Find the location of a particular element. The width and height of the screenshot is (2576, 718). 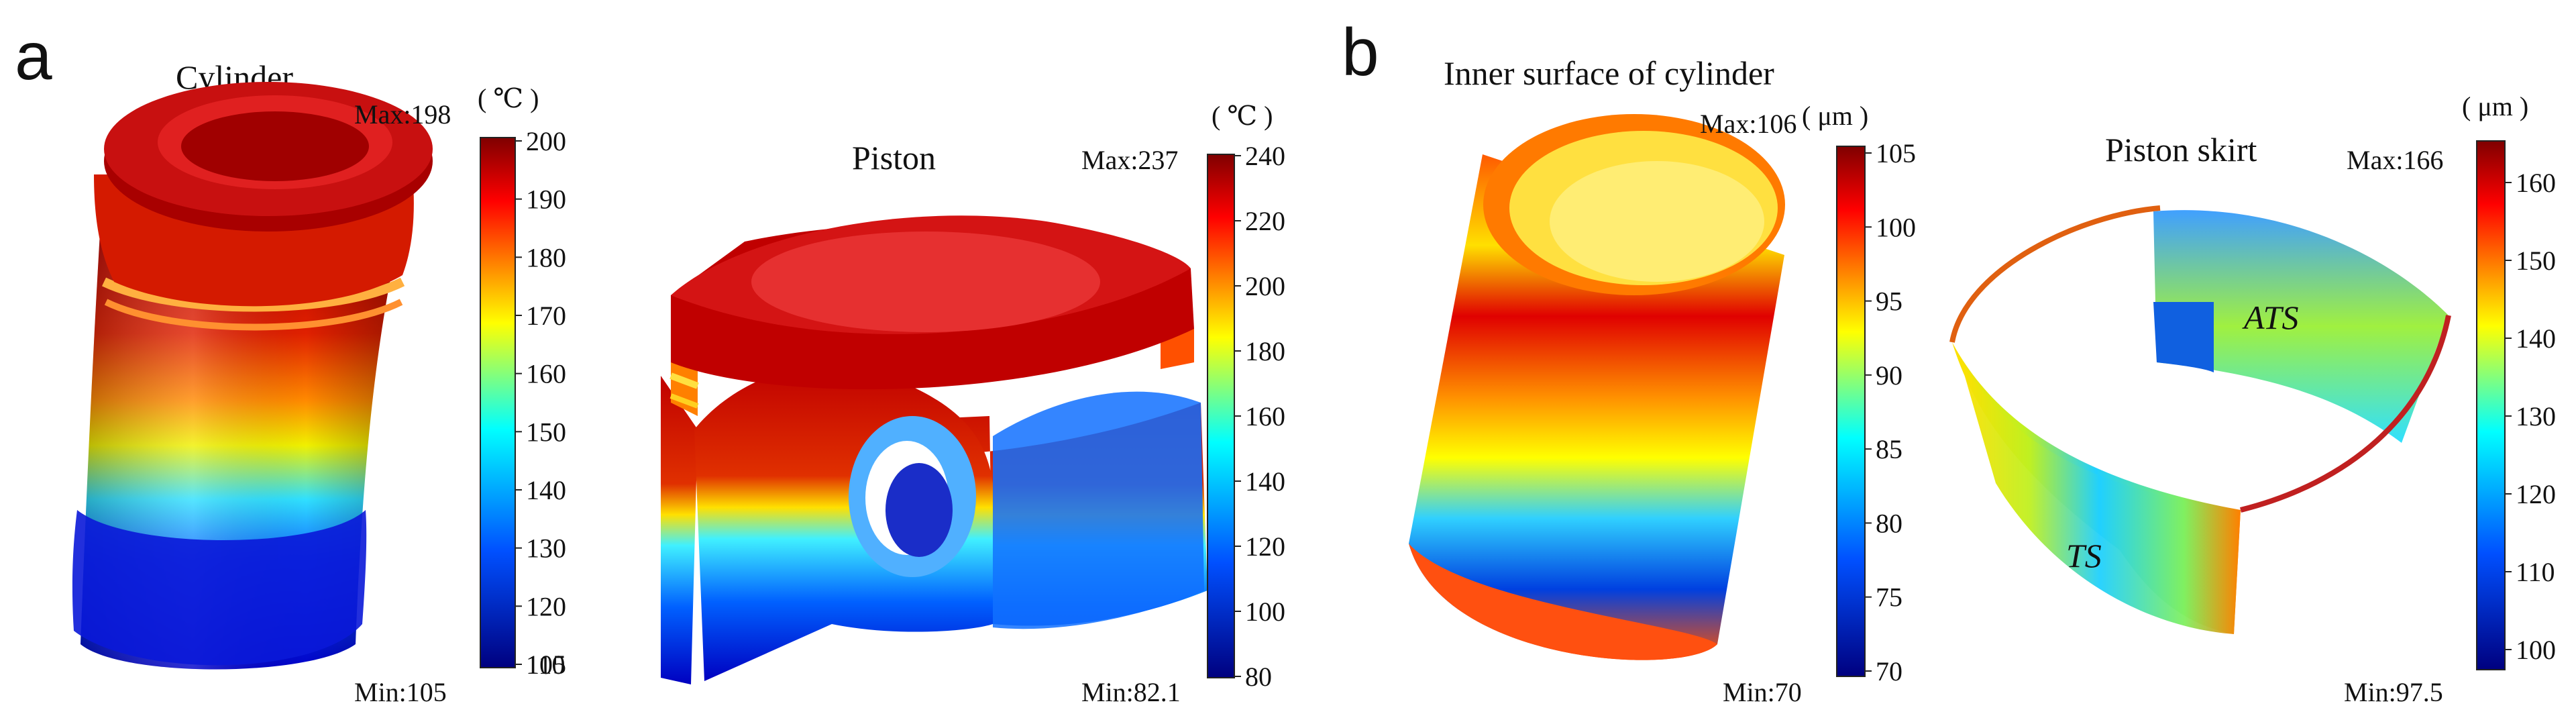

skirt-ts-body is located at coordinates (2100, 495).